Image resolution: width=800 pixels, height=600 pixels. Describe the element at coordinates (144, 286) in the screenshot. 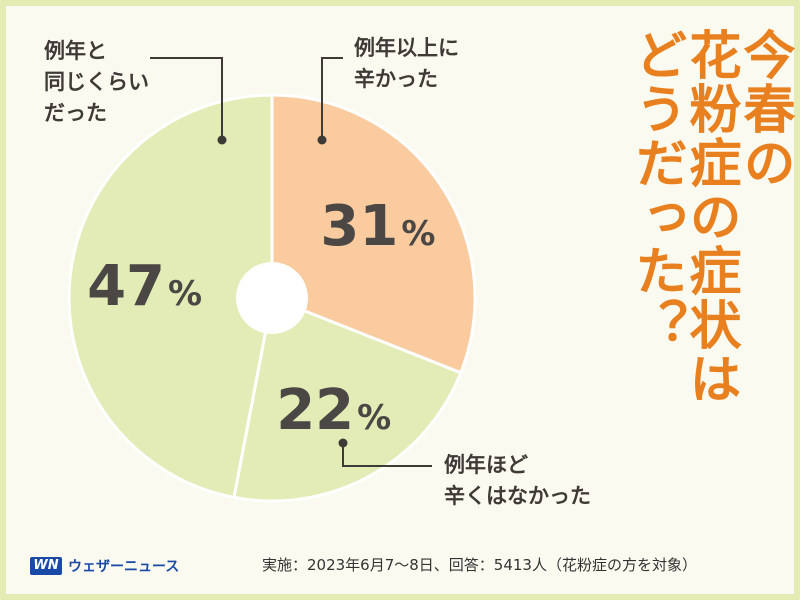

I see `slice-value-same-as-usual: 47%` at that location.